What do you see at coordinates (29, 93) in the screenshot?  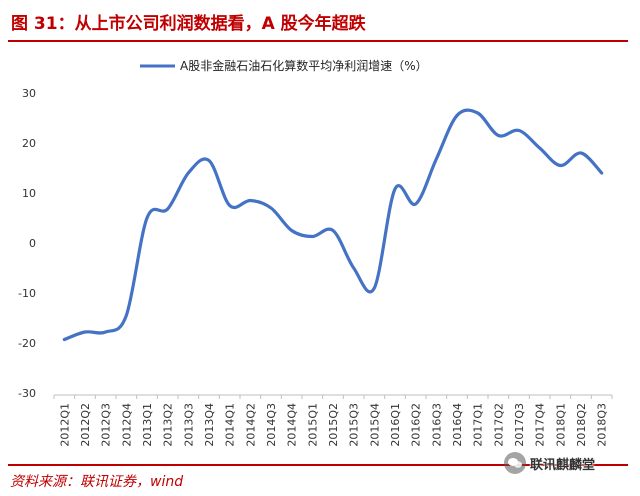 I see `y-tick-label: 30` at bounding box center [29, 93].